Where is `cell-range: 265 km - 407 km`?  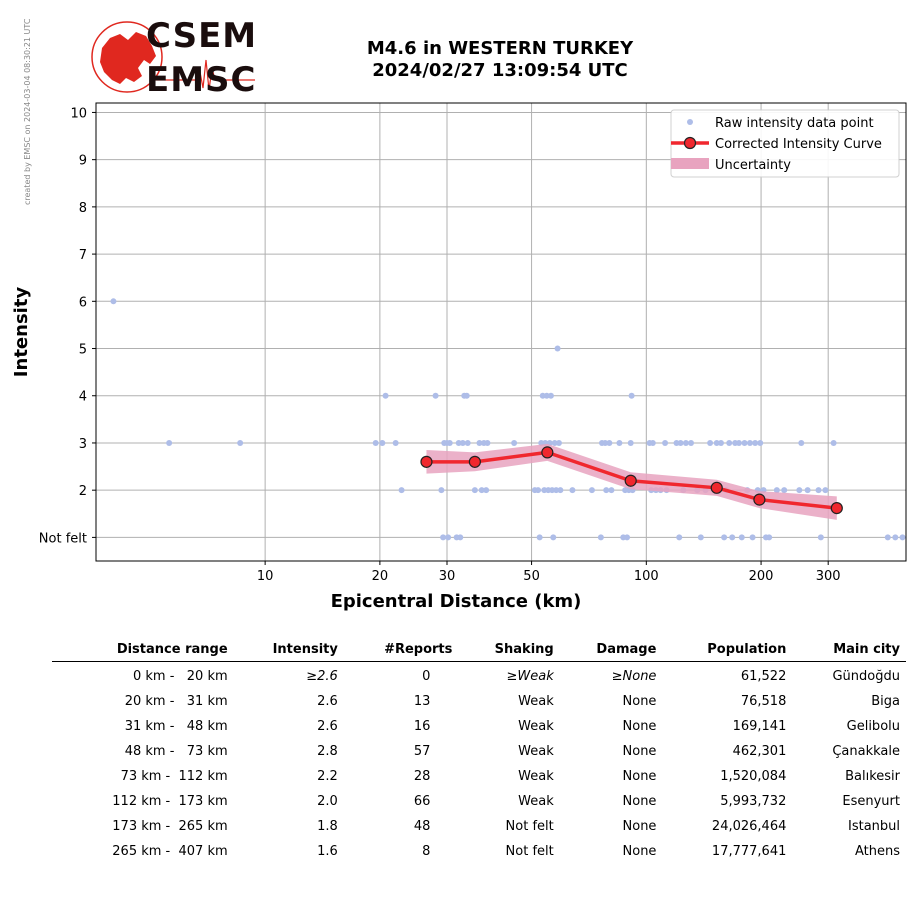 cell-range: 265 km - 407 km is located at coordinates (170, 851).